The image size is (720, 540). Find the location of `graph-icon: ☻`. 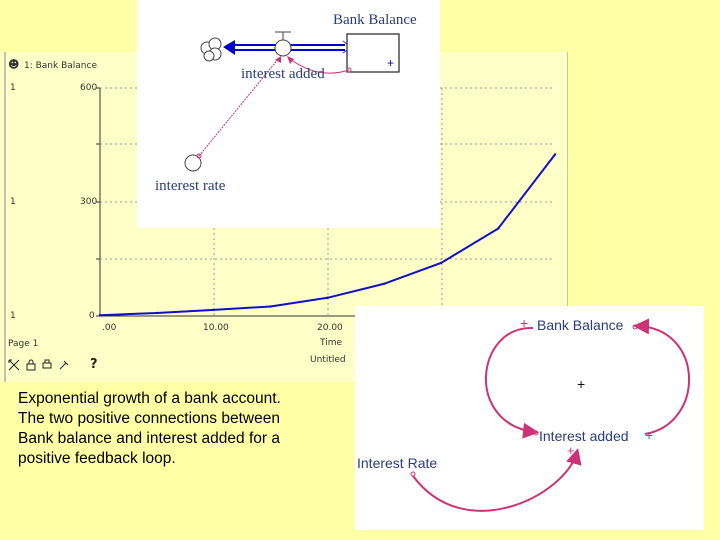

graph-icon: ☻ is located at coordinates (14, 64).